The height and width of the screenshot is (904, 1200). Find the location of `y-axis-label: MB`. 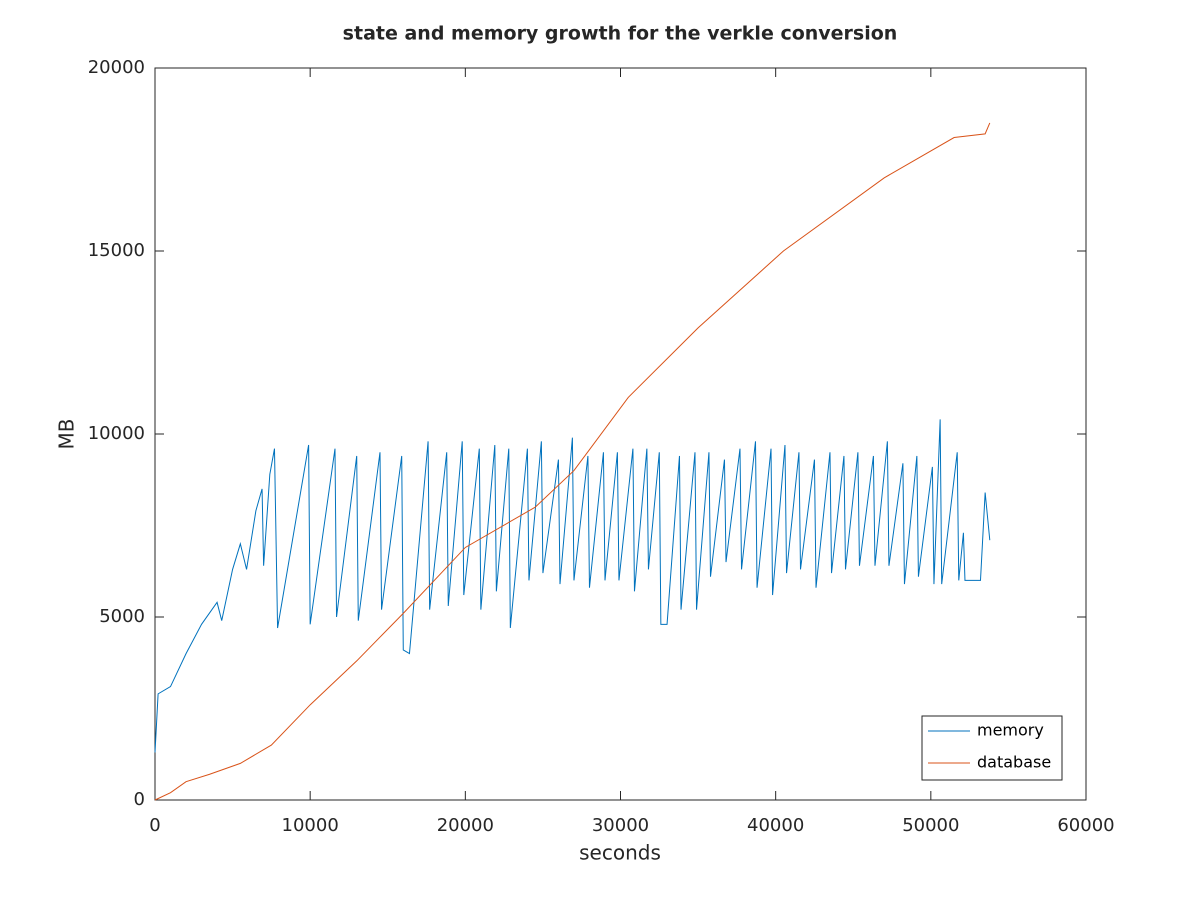

y-axis-label: MB is located at coordinates (67, 434).